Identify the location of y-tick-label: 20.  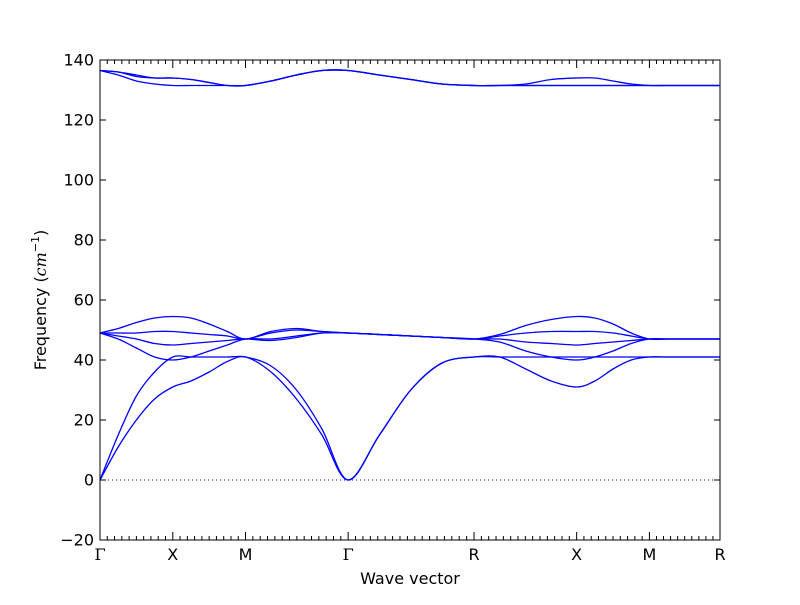
(84, 420).